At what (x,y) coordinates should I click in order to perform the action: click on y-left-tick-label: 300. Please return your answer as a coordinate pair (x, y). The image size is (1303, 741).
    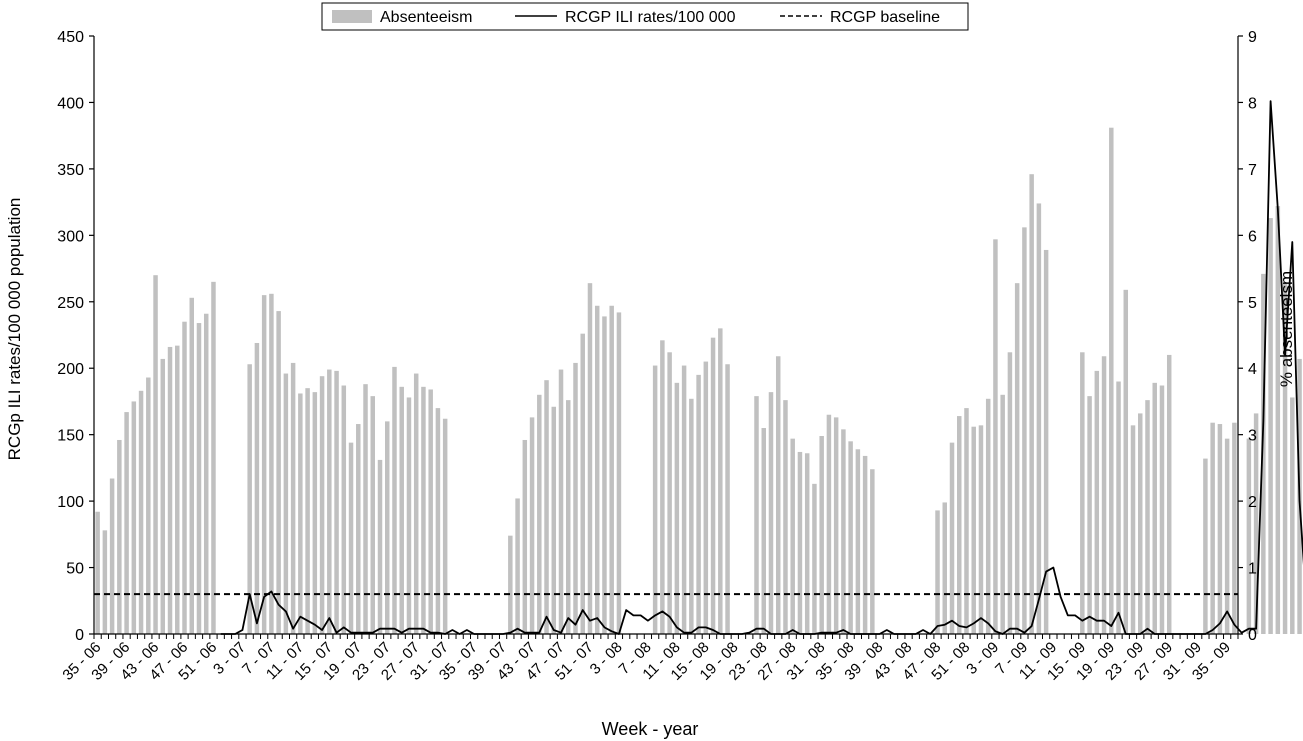
    Looking at the image, I should click on (70, 236).